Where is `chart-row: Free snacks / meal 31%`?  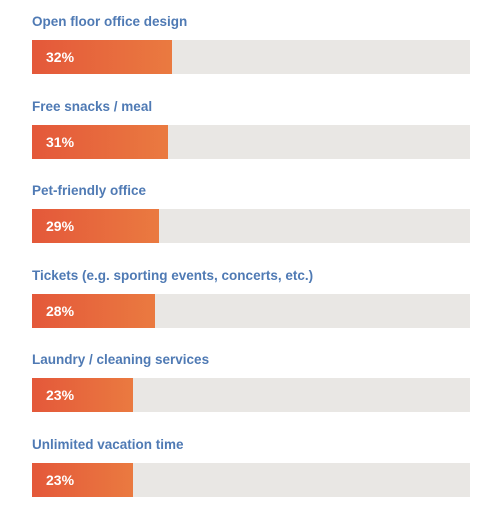
chart-row: Free snacks / meal 31% is located at coordinates (251, 141).